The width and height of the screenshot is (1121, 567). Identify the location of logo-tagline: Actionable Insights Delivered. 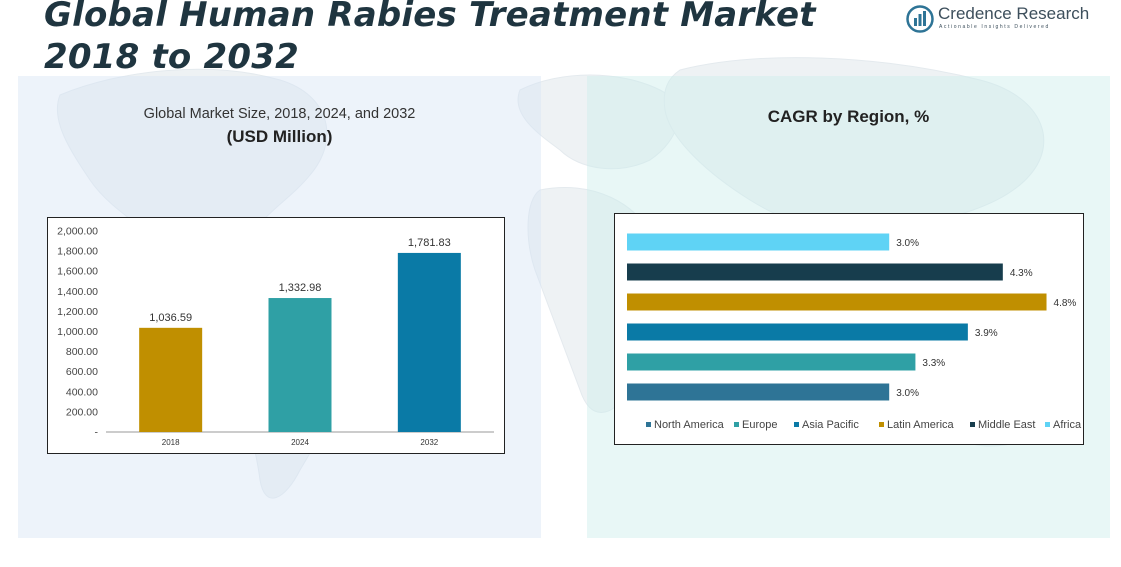
(994, 27).